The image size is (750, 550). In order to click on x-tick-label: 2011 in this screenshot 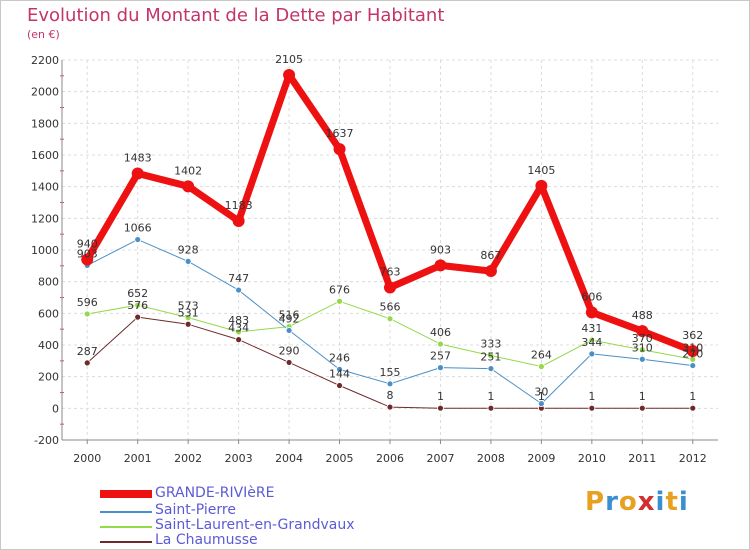, I will do `click(642, 458)`.